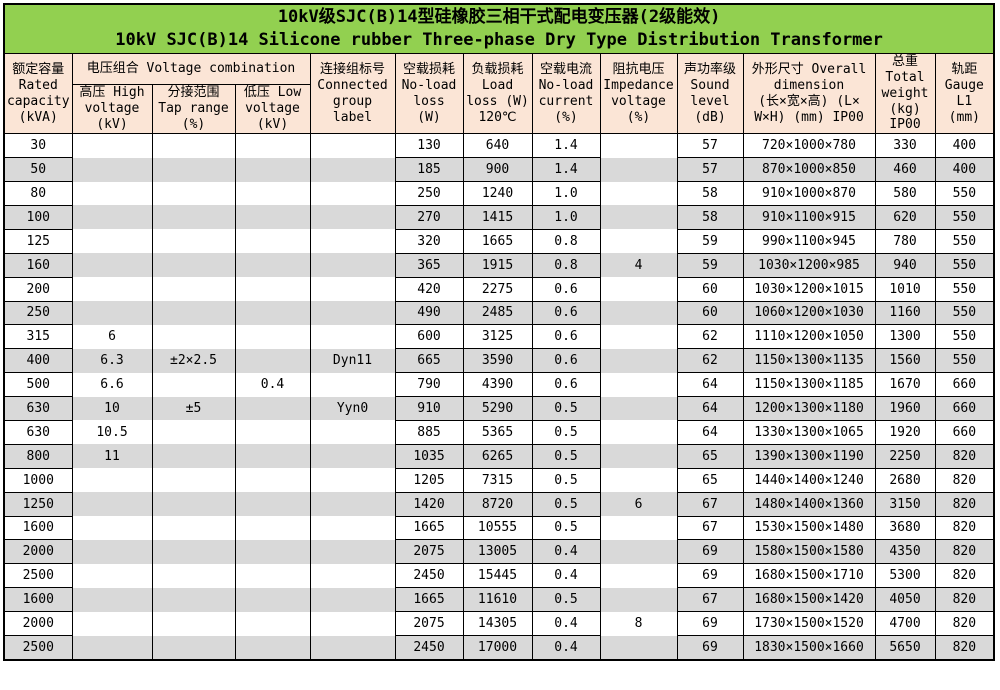  What do you see at coordinates (964, 170) in the screenshot?
I see `cell-gauge: 400` at bounding box center [964, 170].